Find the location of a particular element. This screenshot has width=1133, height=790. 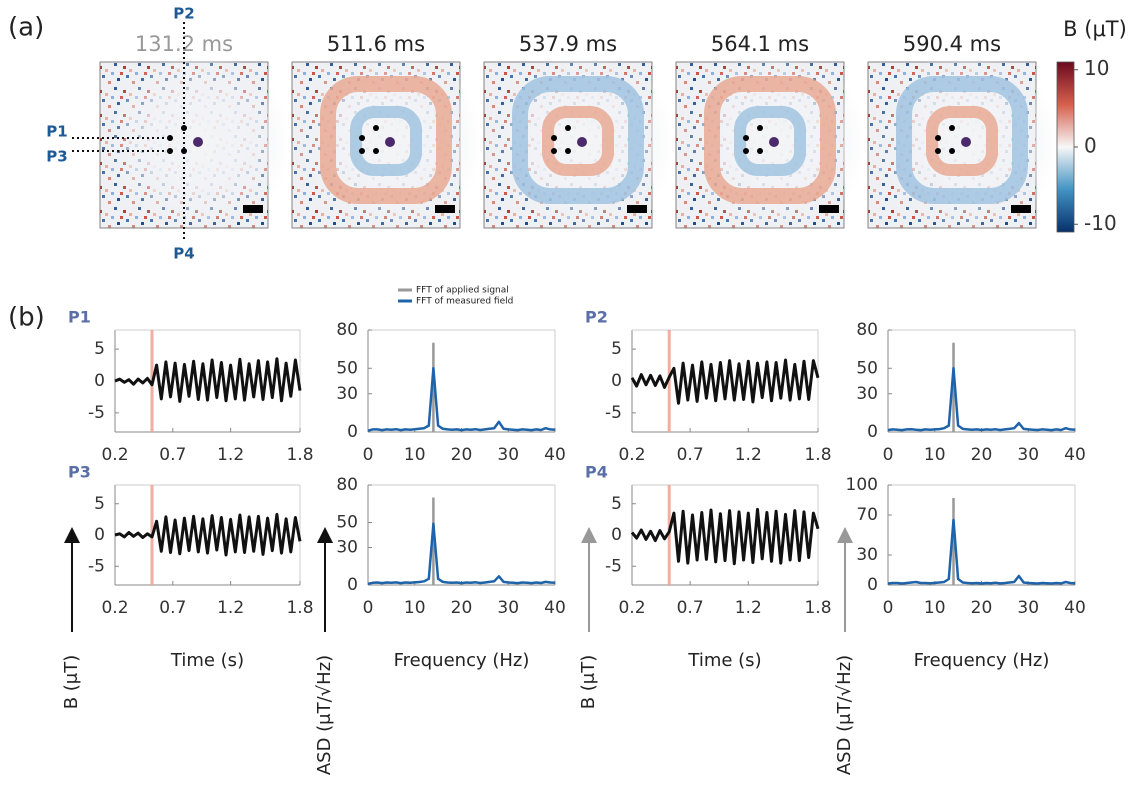

chart-title: P2 is located at coordinates (596, 317).